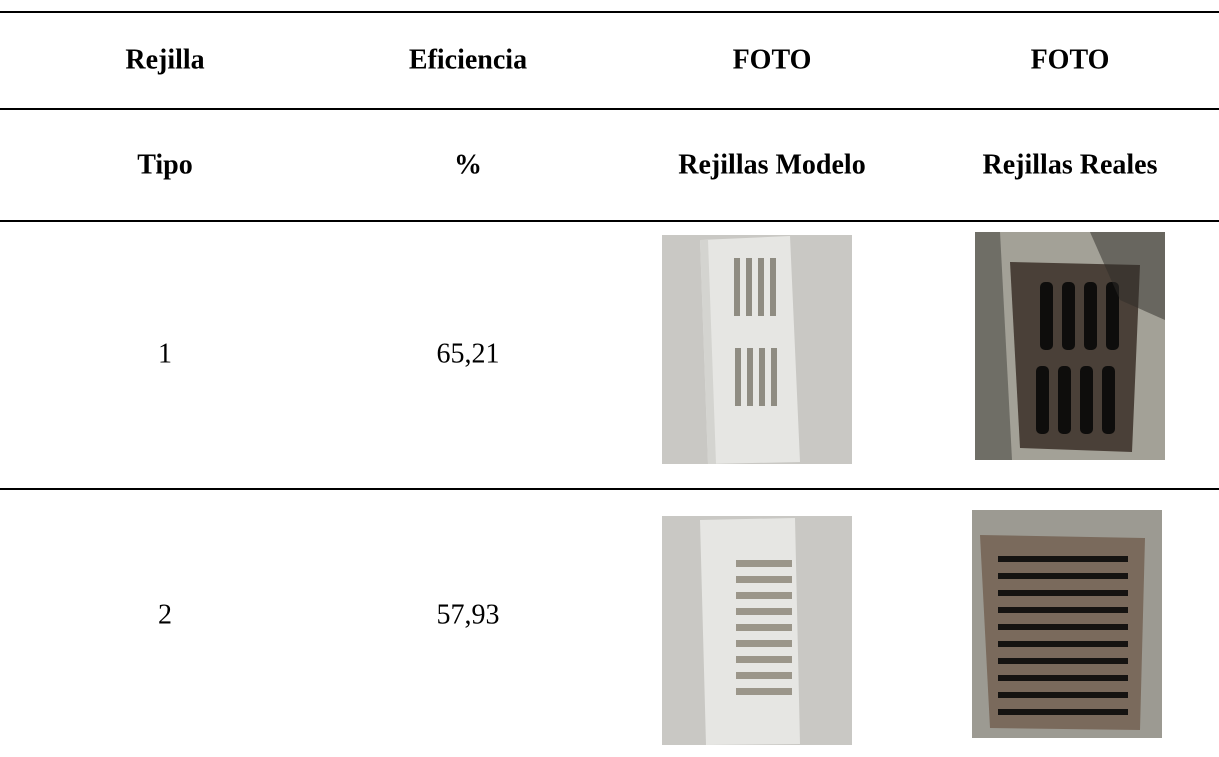  Describe the element at coordinates (165, 614) in the screenshot. I see `type-cell: 2` at that location.